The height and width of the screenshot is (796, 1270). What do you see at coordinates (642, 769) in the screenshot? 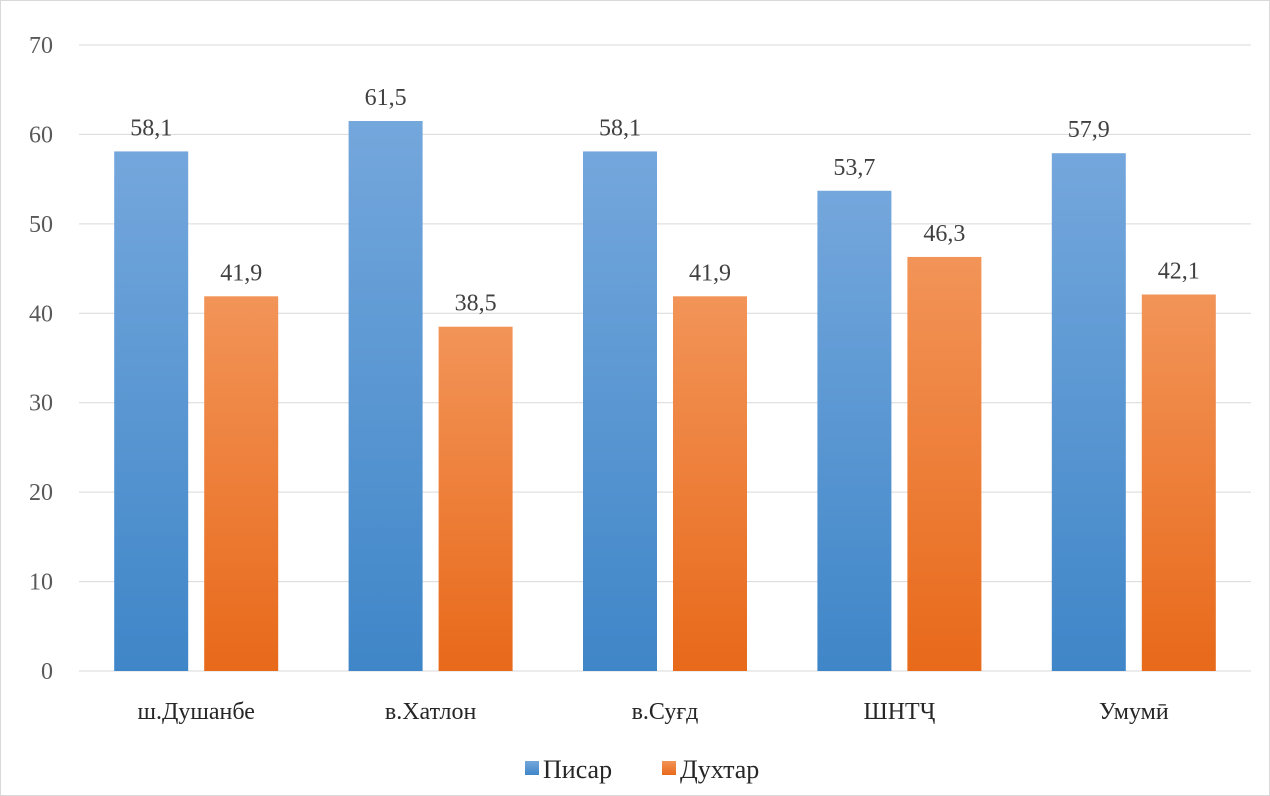
I see `legend: Писар Духтар` at bounding box center [642, 769].